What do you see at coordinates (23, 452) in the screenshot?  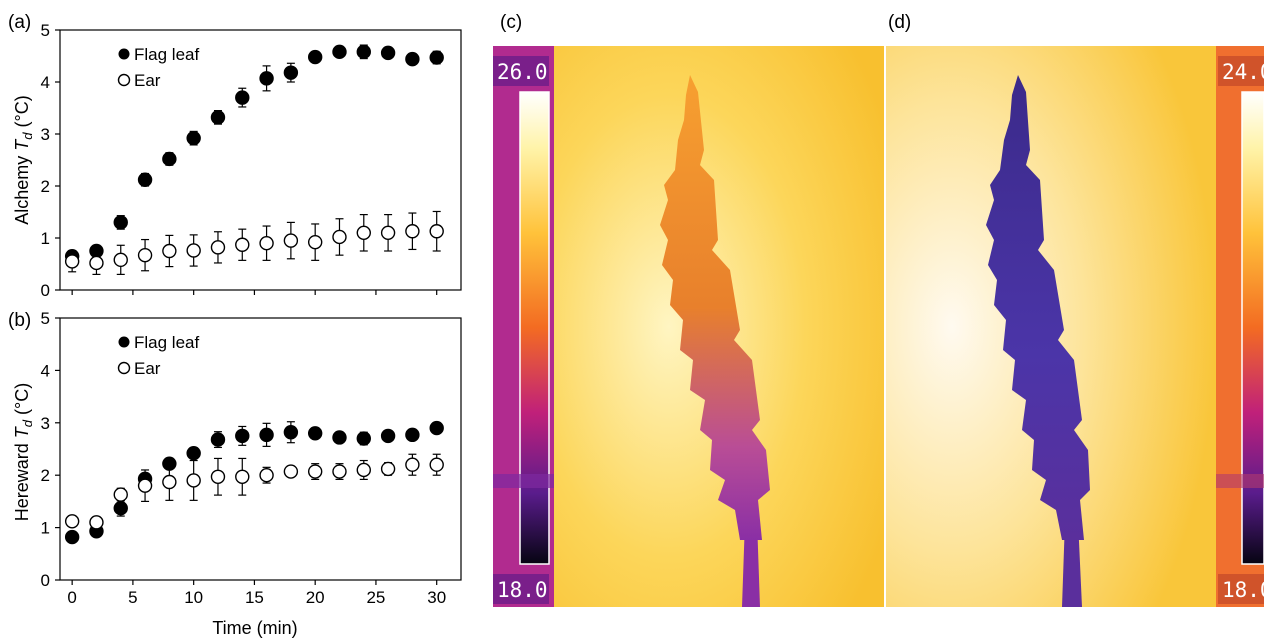 I see `y-axis-title-b: Hereward Td (°C)` at bounding box center [23, 452].